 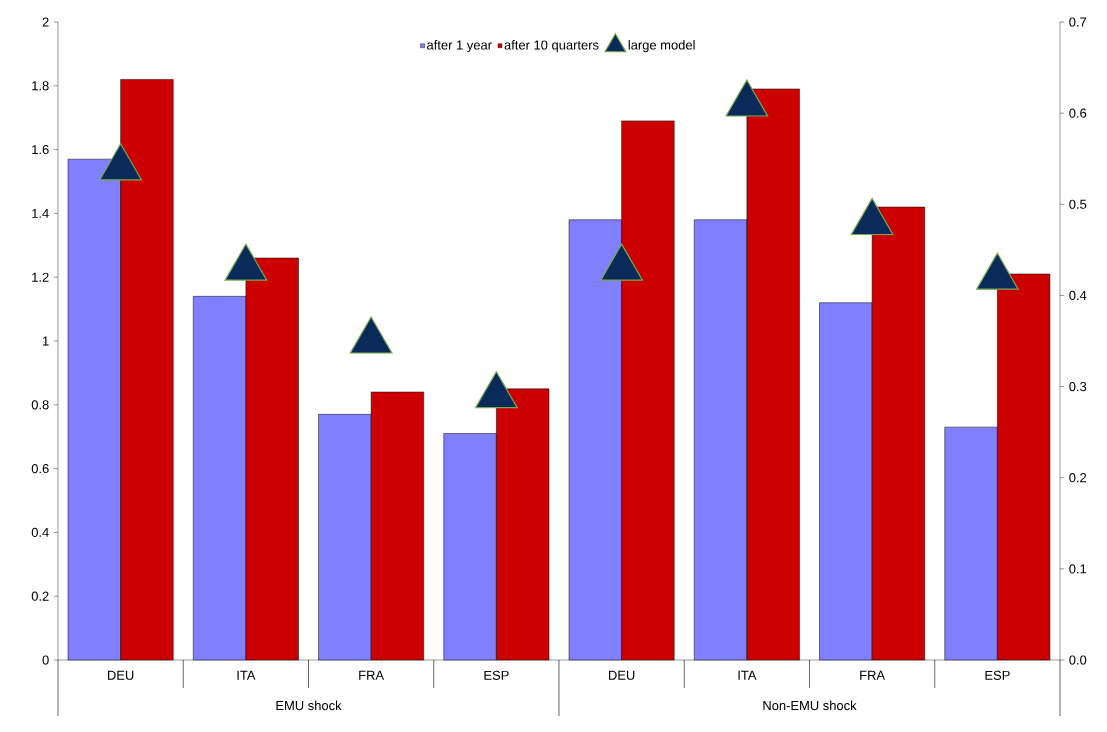 What do you see at coordinates (40, 532) in the screenshot?
I see `y-tick-label: 0.4` at bounding box center [40, 532].